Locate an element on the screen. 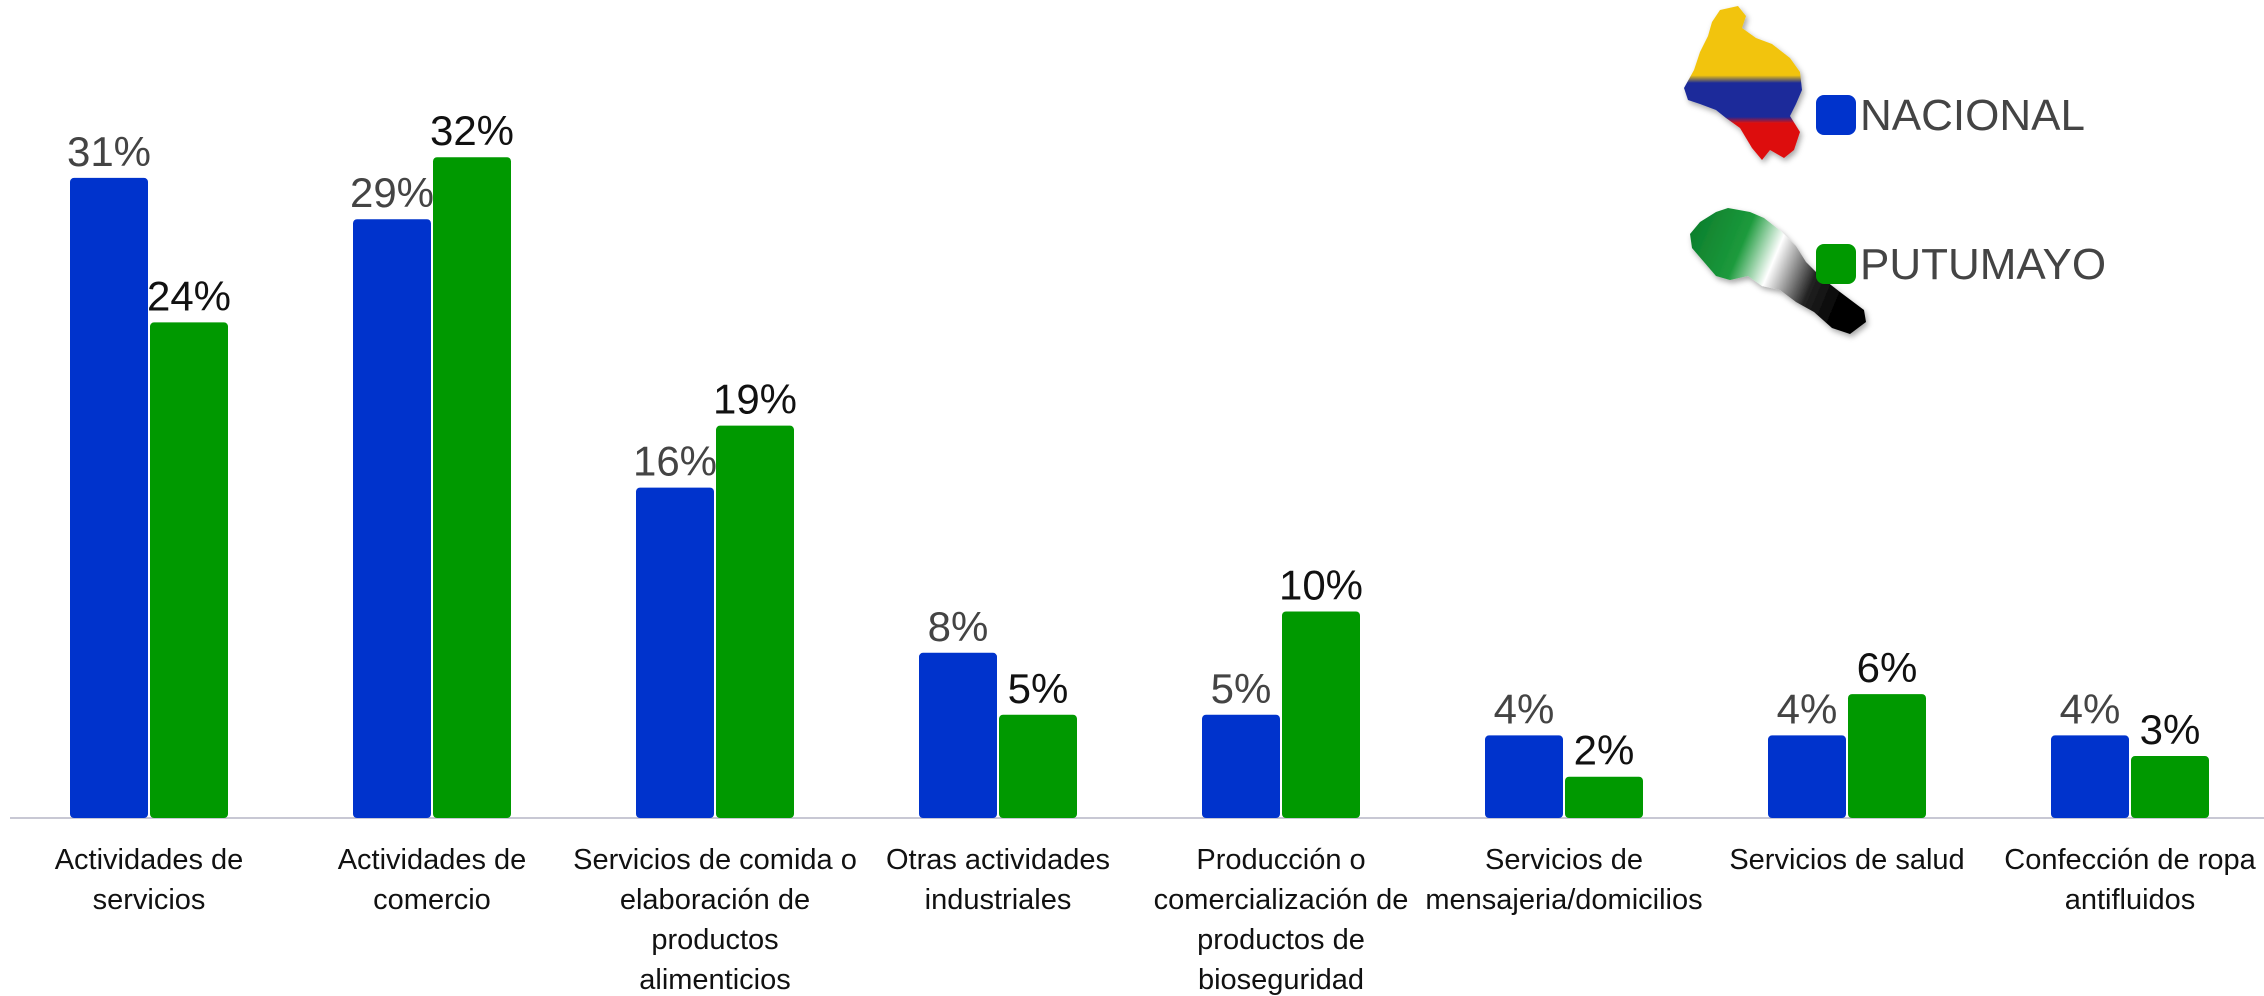  category-label-1: Actividades de comercio is located at coordinates (432, 880).